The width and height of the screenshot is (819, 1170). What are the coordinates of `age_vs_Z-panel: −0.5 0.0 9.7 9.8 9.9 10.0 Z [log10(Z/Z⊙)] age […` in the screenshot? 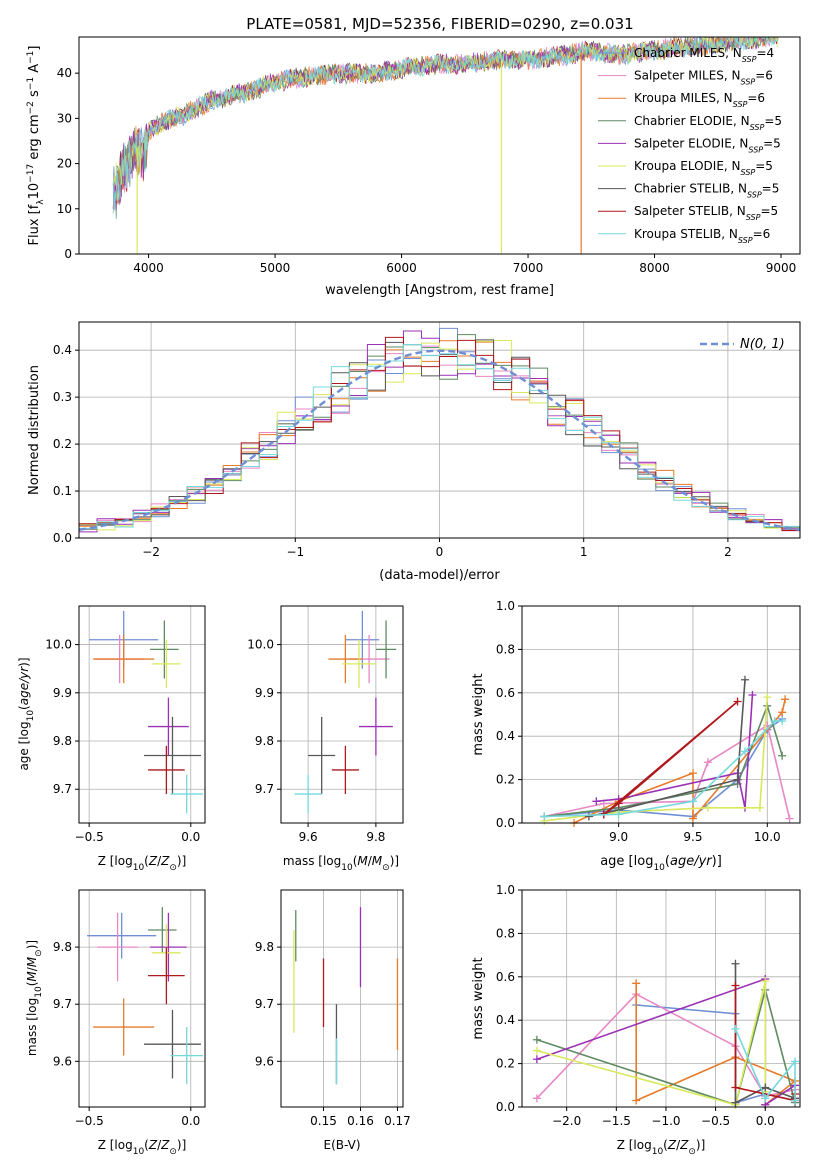 It's located at (111, 739).